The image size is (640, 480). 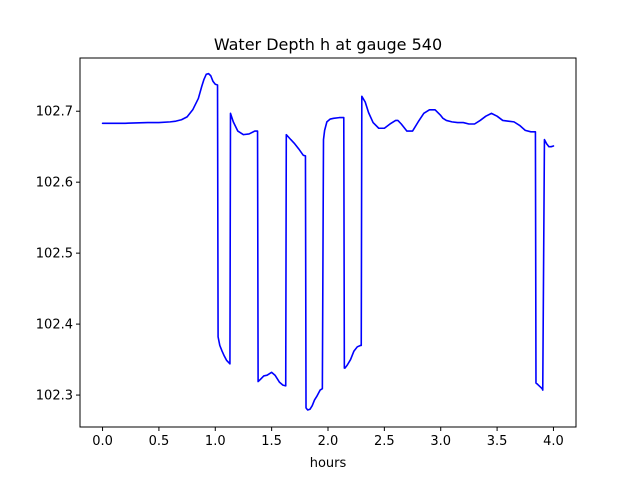 I want to click on y-axis-ticks: 102.3 102.4 102.5 102.6 102.7, so click(x=58, y=254).